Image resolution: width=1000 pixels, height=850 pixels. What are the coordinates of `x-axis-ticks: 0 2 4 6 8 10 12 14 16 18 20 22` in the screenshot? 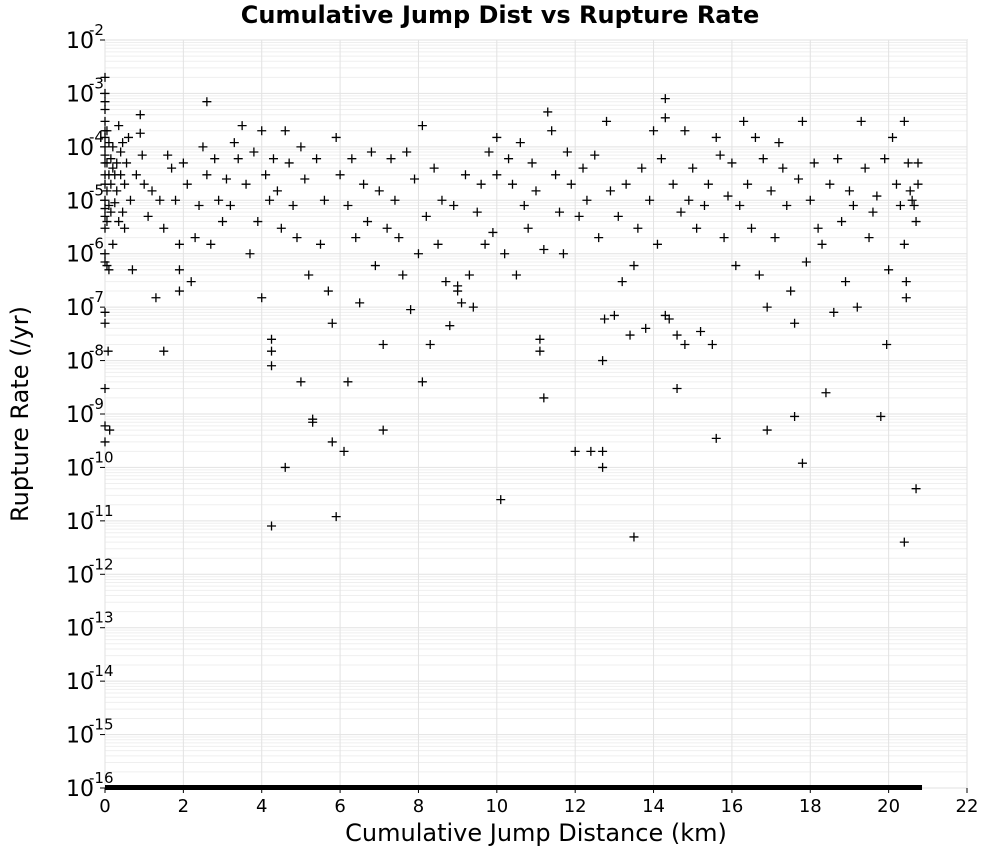 It's located at (538, 802).